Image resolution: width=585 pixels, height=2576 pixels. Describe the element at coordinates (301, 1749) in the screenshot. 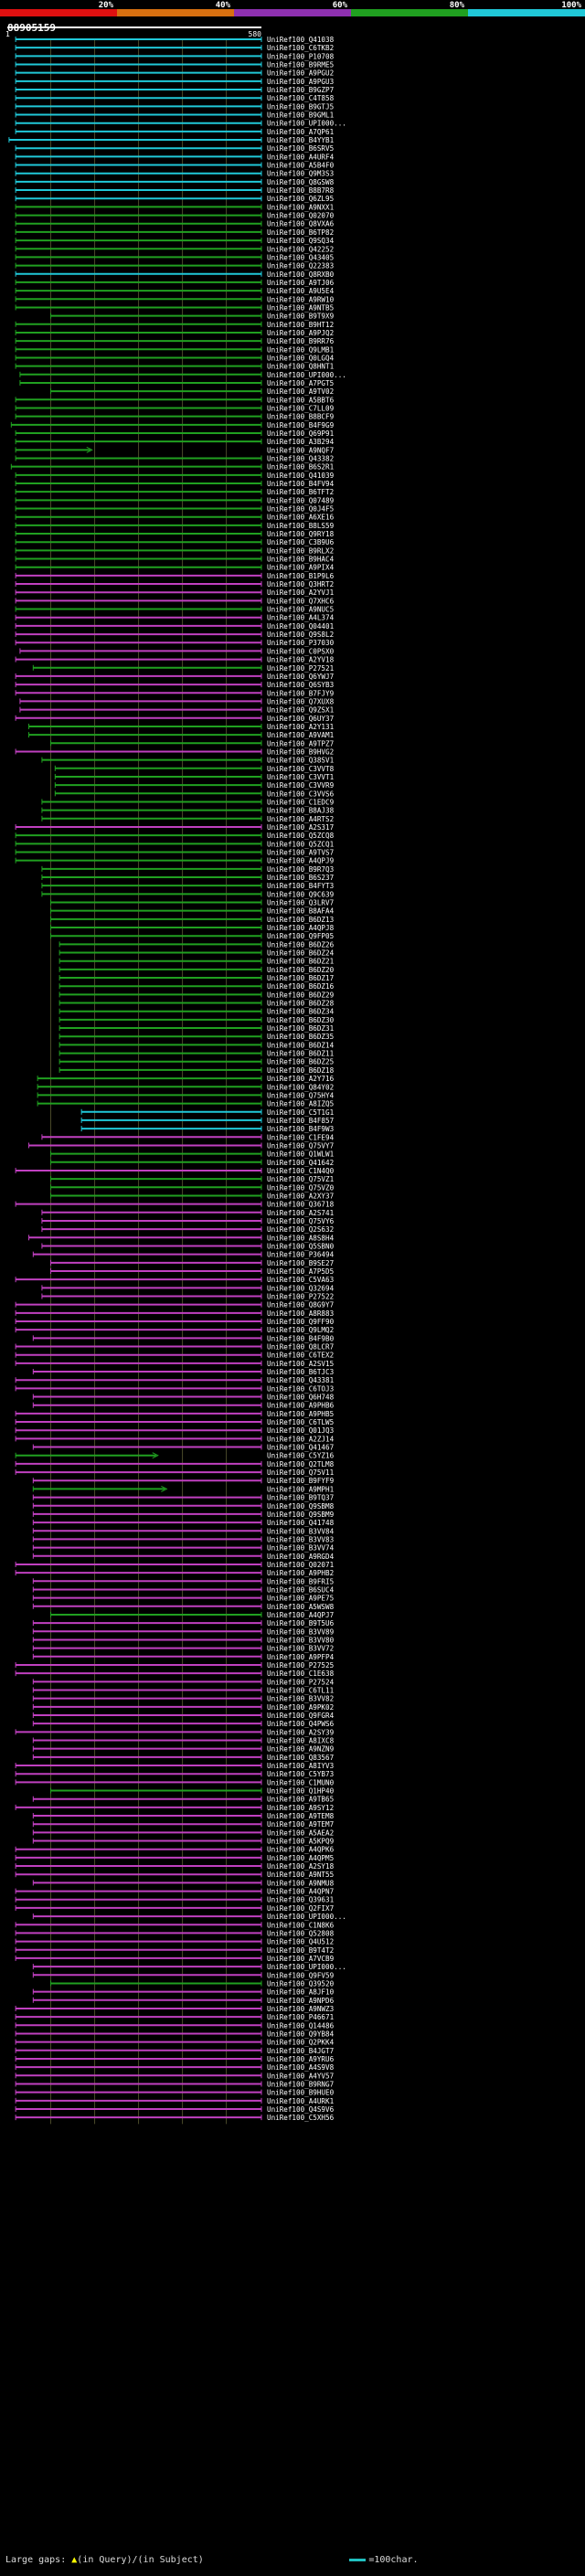

I see `hit-label: UniRef100_A9NZN9` at that location.